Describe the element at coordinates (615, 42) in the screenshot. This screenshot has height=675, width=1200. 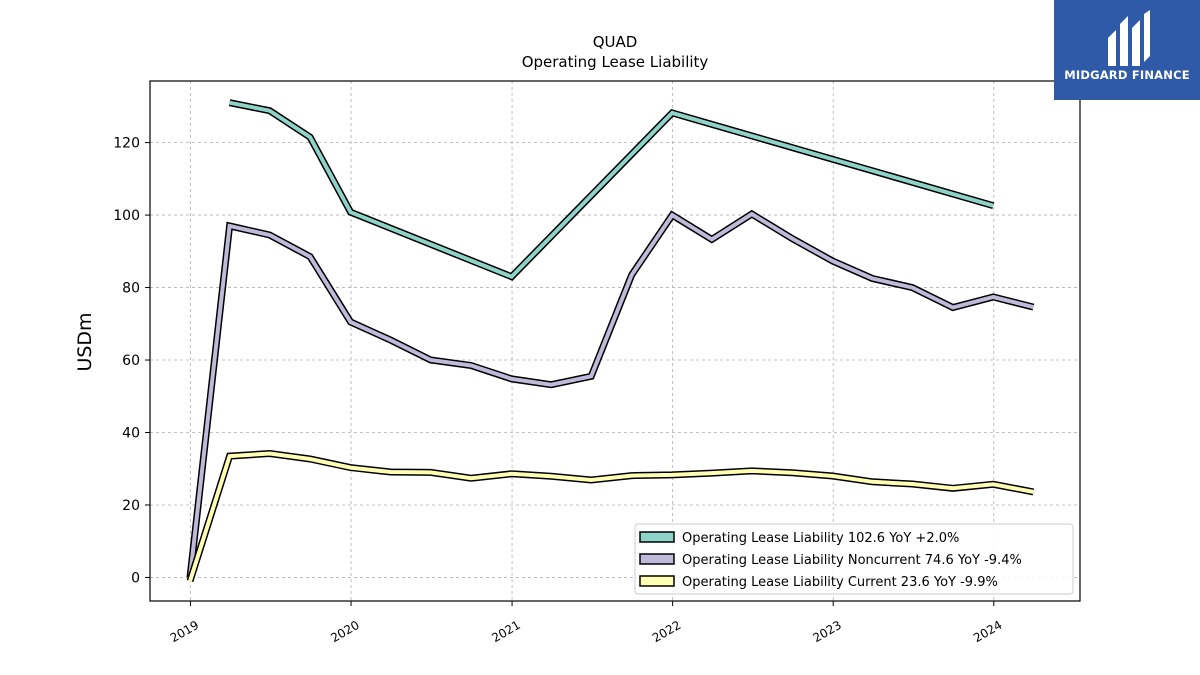
I see `chart-title: QUAD` at that location.